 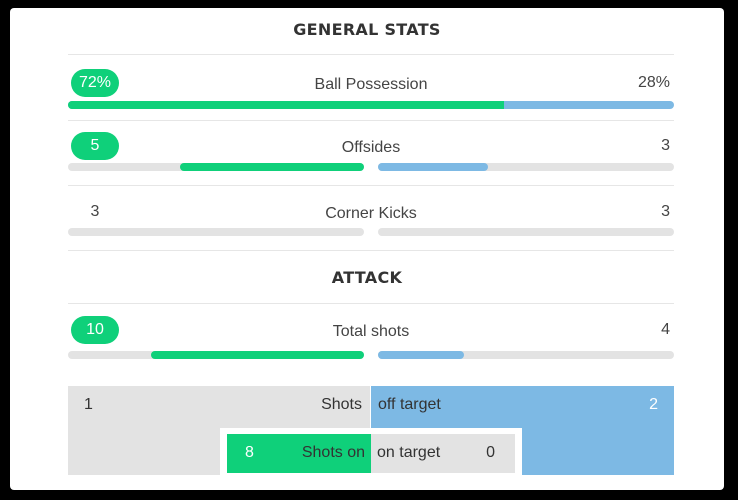 I want to click on attack-heading: ATTACK, so click(x=367, y=277).